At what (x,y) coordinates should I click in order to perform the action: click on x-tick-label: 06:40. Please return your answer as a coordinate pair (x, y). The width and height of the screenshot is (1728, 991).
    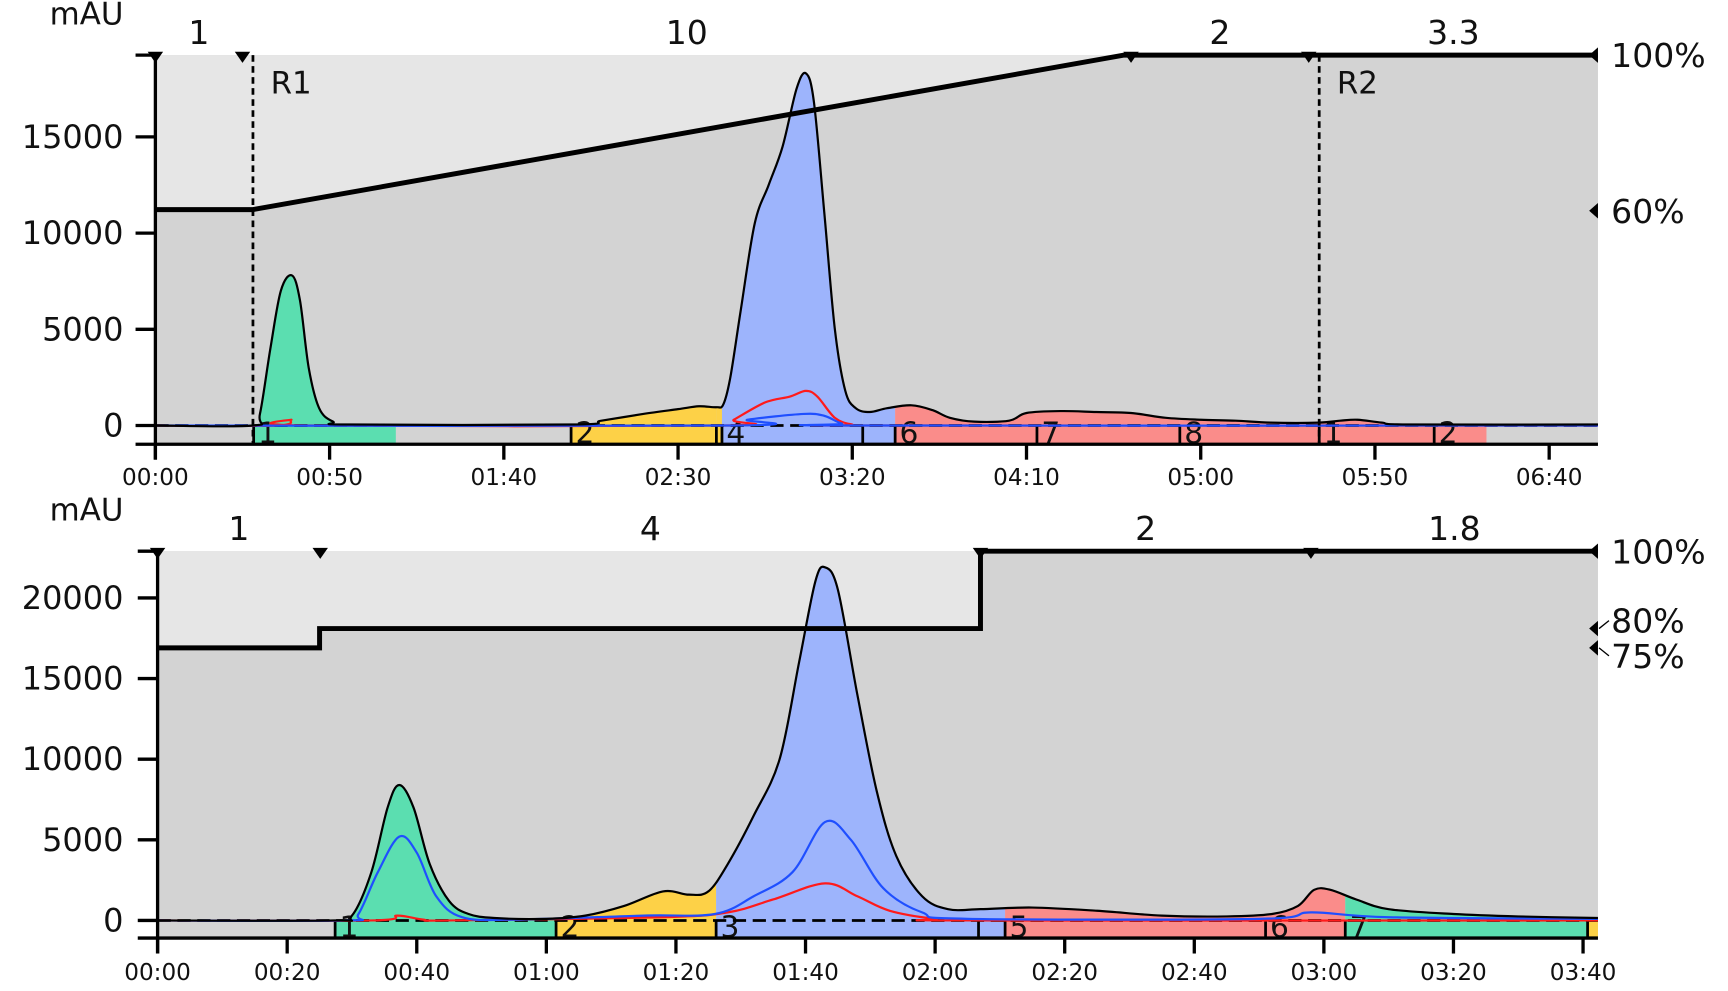
    Looking at the image, I should click on (1549, 478).